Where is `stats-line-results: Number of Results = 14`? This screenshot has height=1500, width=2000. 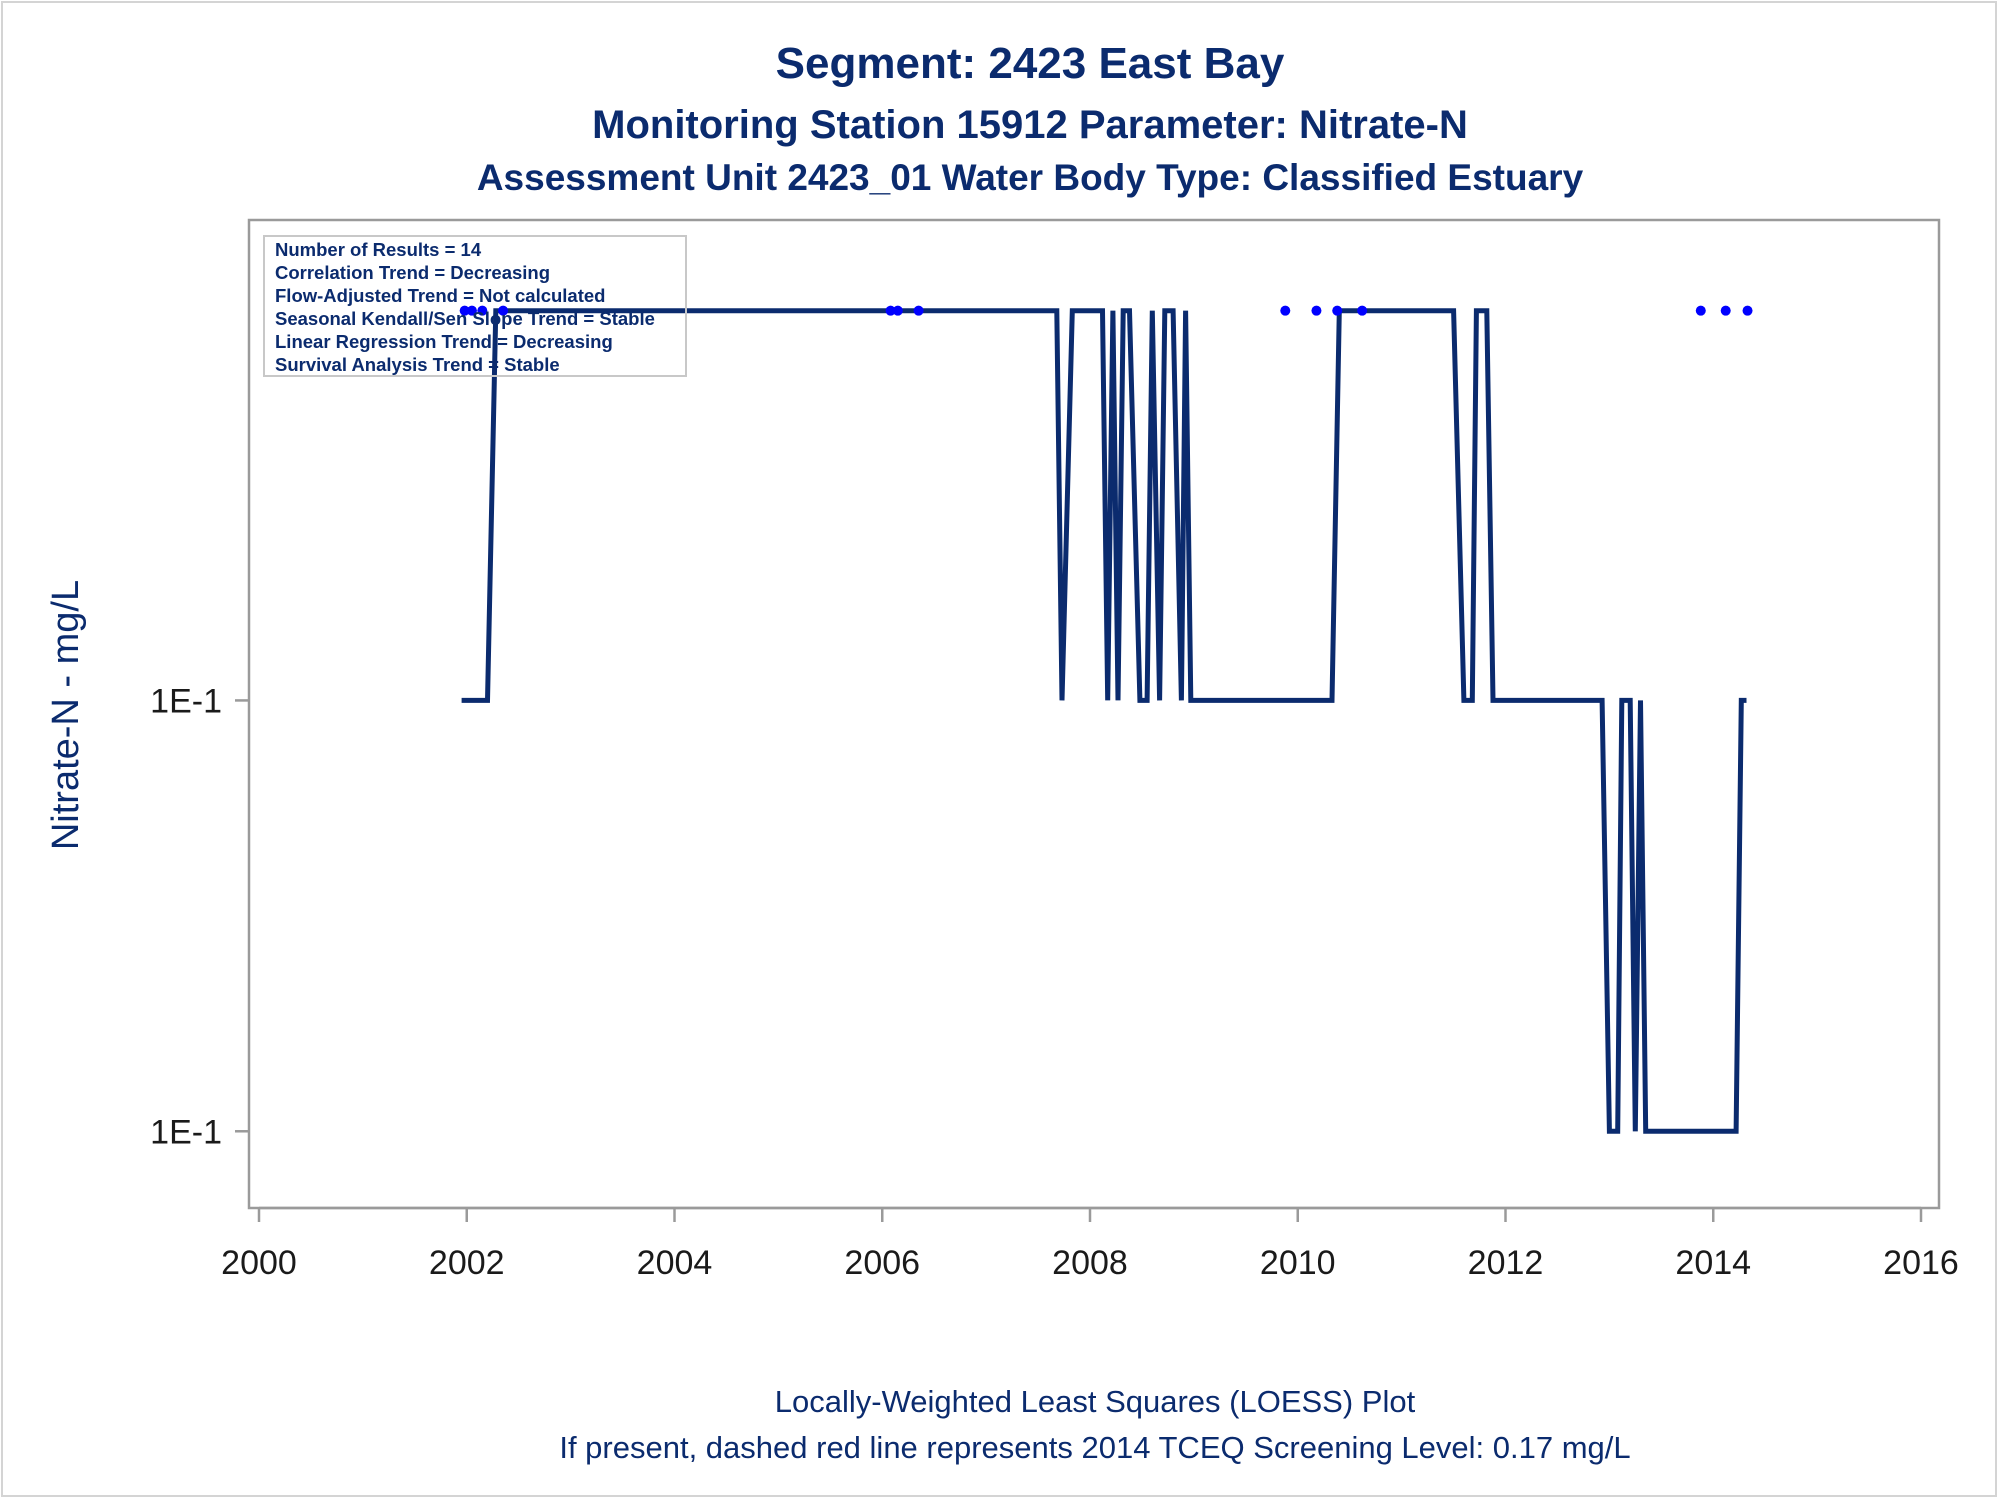 stats-line-results: Number of Results = 14 is located at coordinates (378, 249).